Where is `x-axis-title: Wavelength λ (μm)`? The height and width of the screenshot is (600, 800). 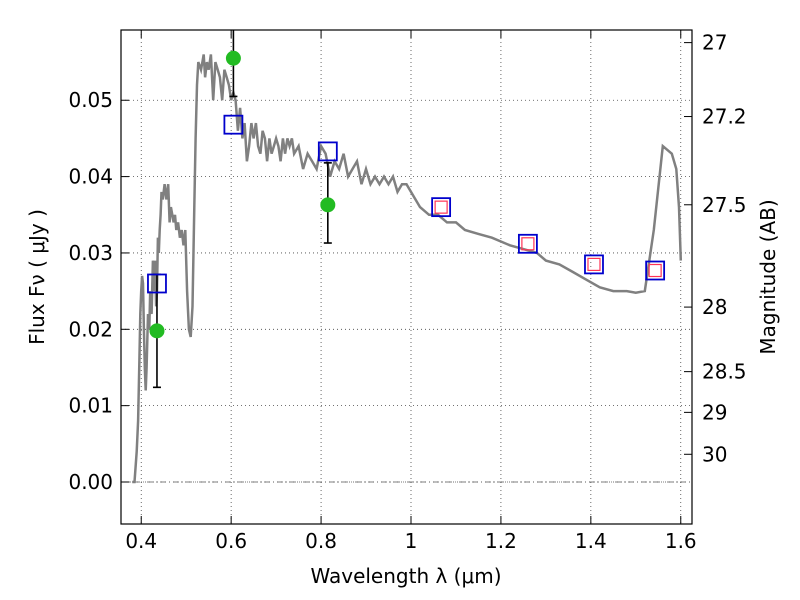
x-axis-title: Wavelength λ (μm) is located at coordinates (405, 576).